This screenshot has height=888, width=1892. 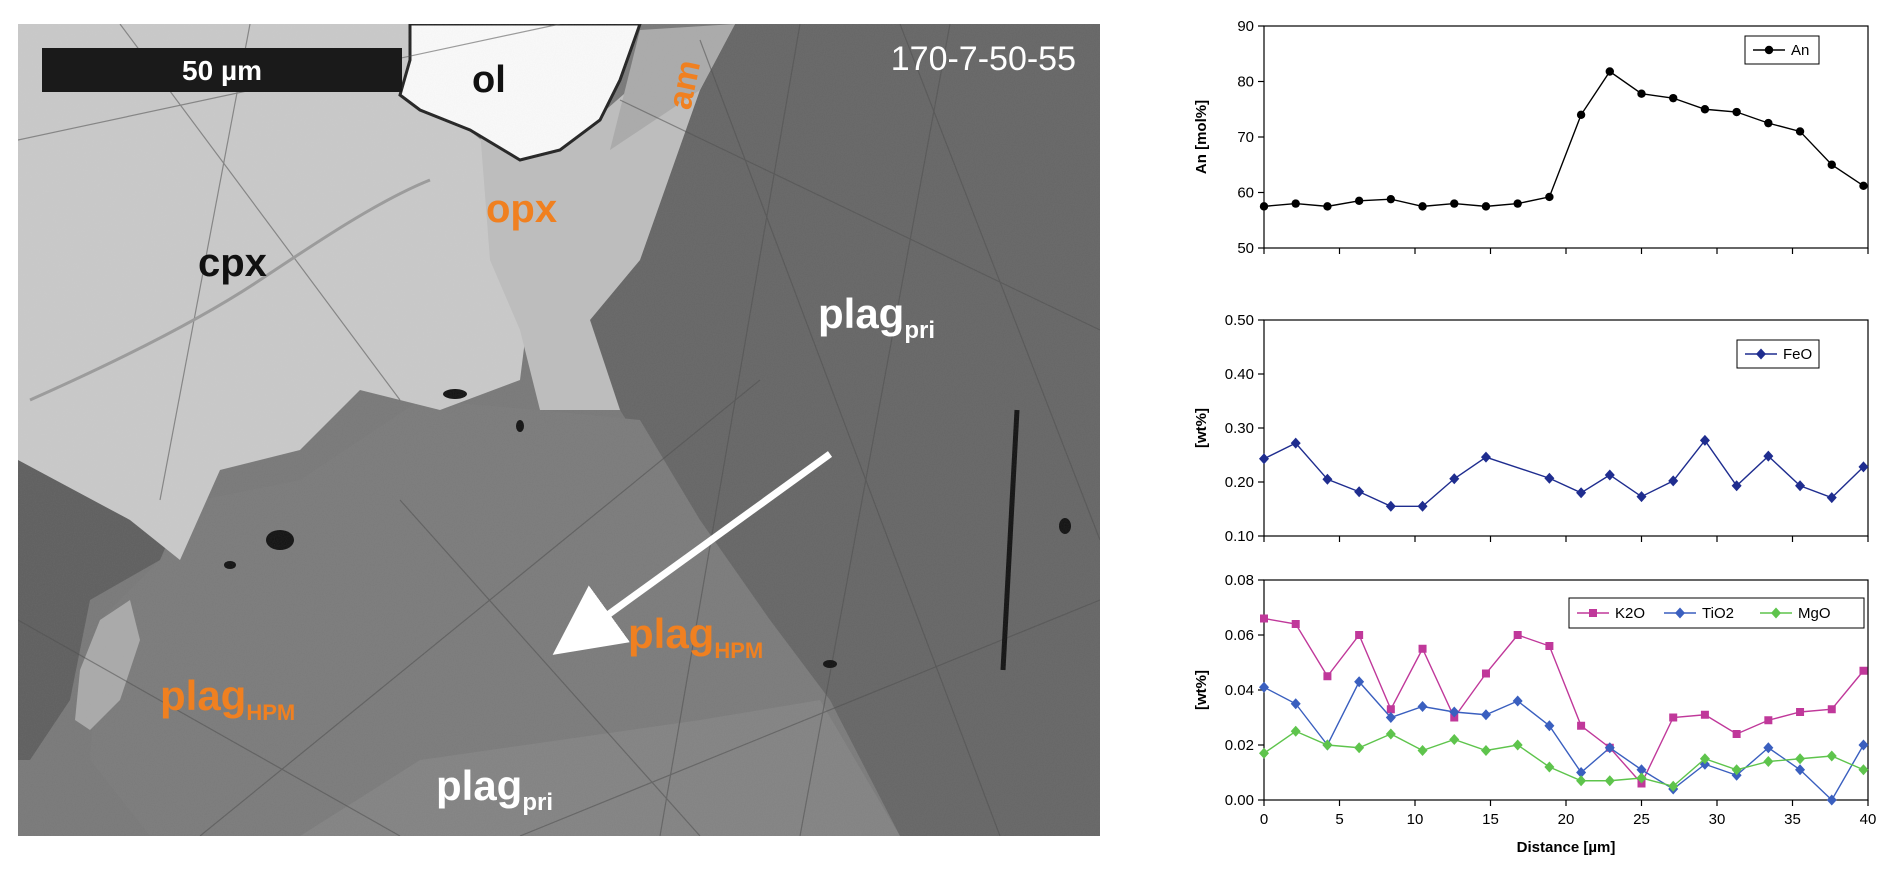 What do you see at coordinates (1563, 759) in the screenshot?
I see `series-line-mgo` at bounding box center [1563, 759].